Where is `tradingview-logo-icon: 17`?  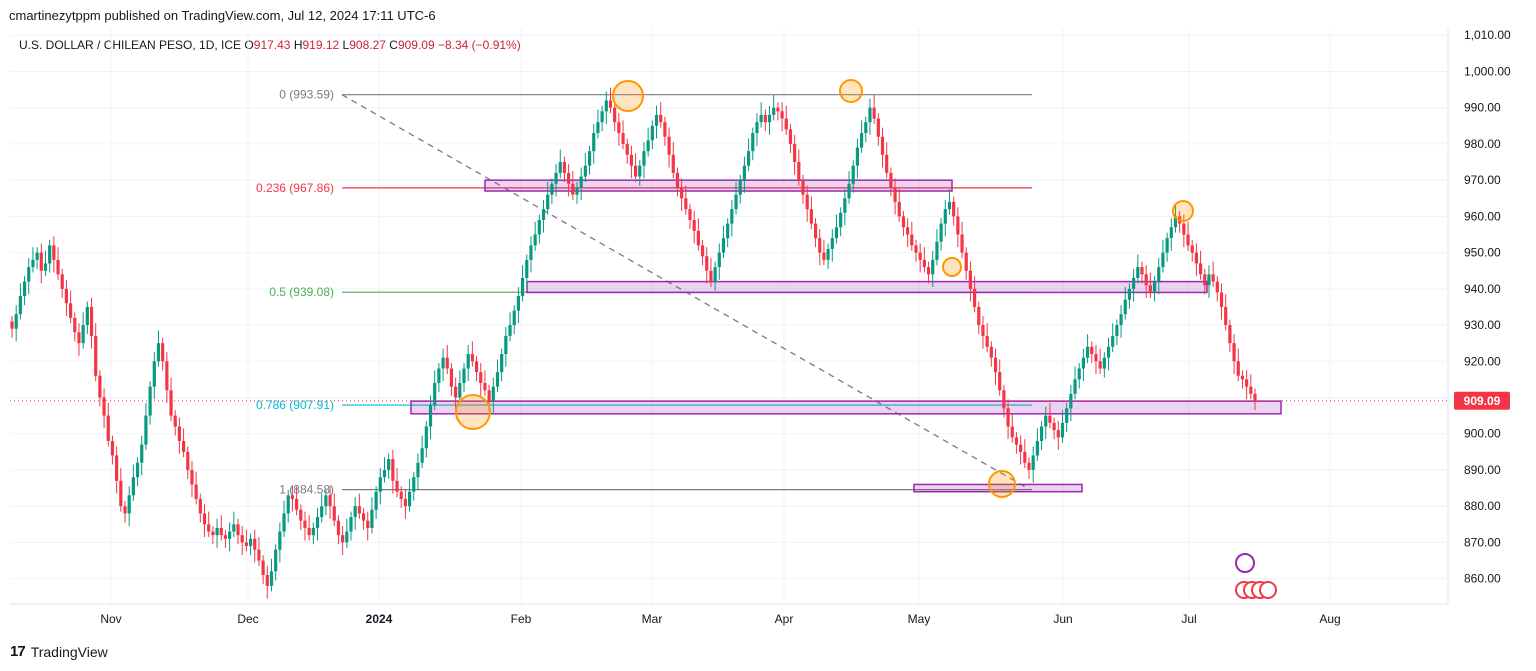
tradingview-logo-icon: 17 is located at coordinates (18, 651).